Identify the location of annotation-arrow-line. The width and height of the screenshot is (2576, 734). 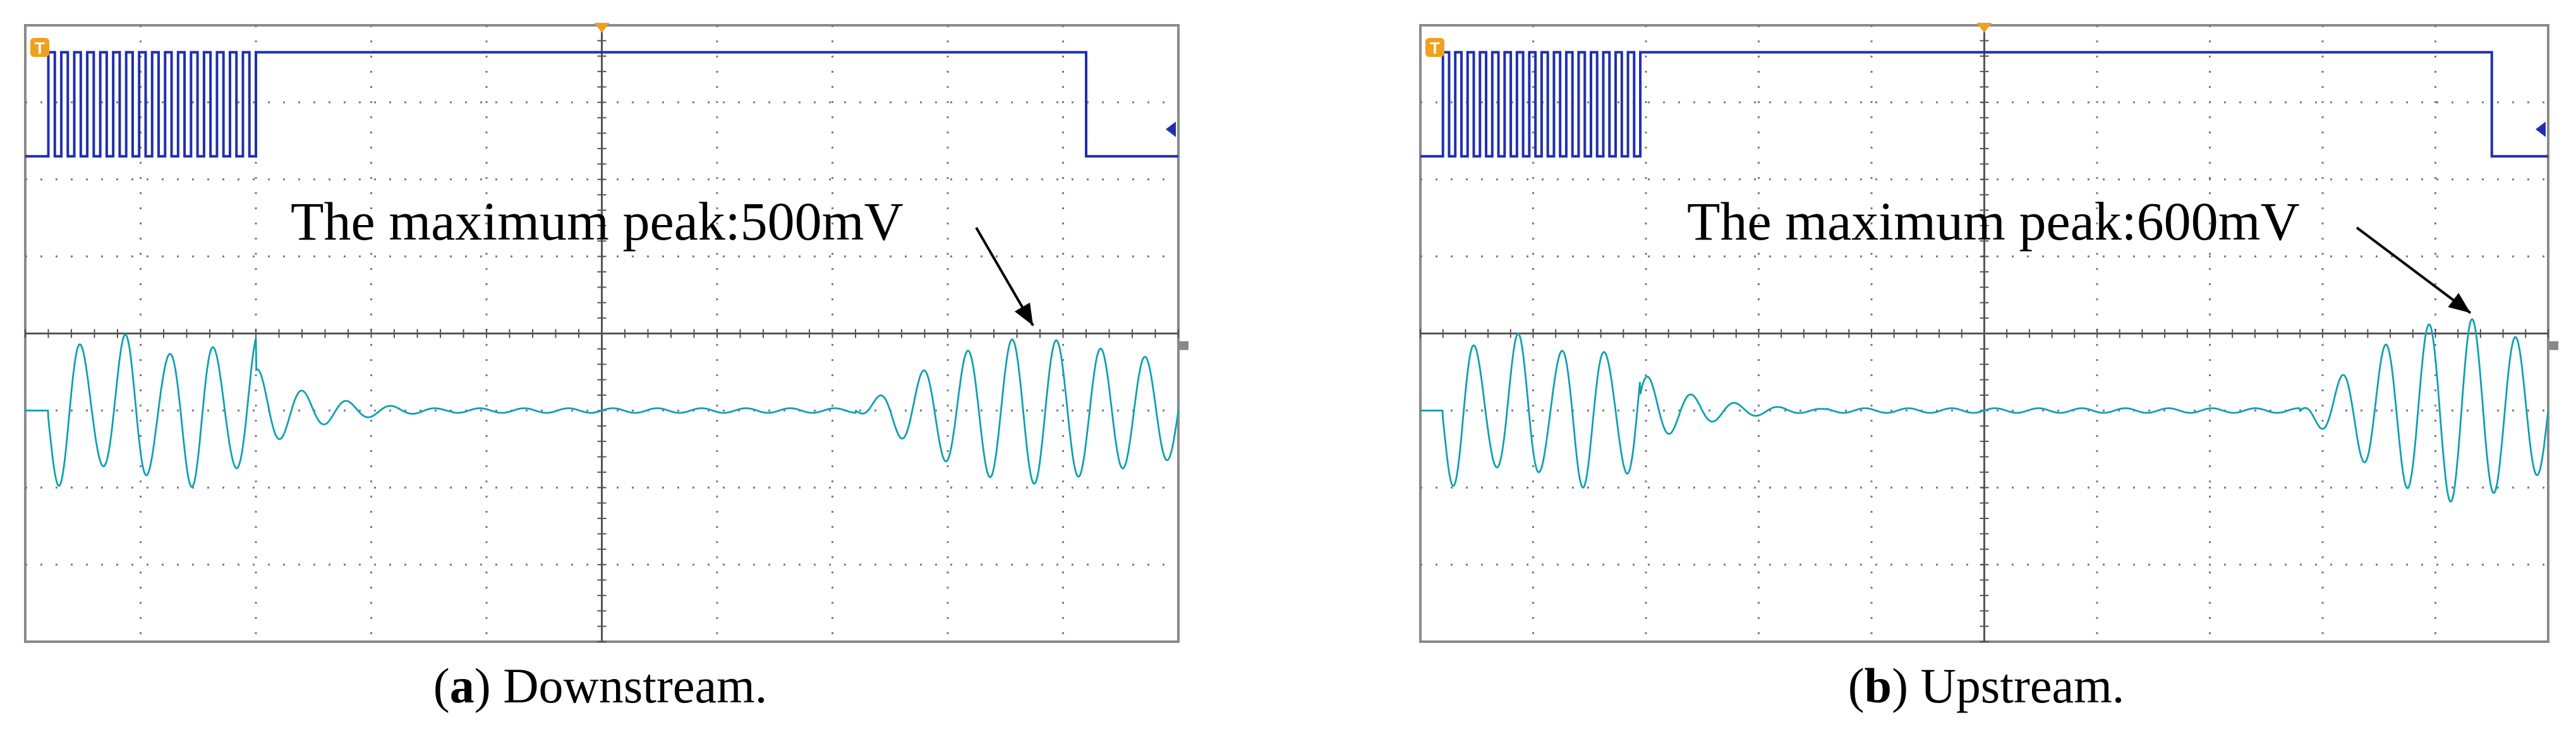
(2413, 270).